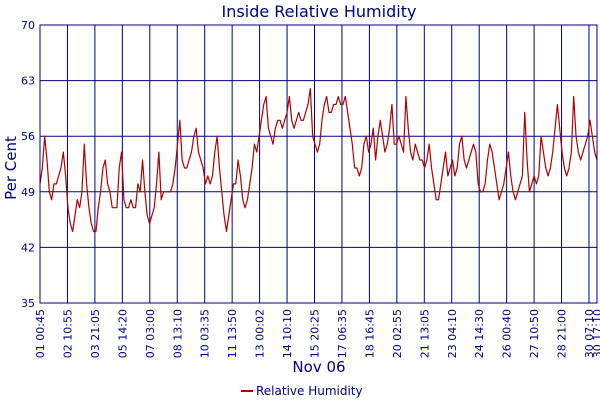 The image size is (600, 404). I want to click on x-tick-label: 11 13:50, so click(232, 333).